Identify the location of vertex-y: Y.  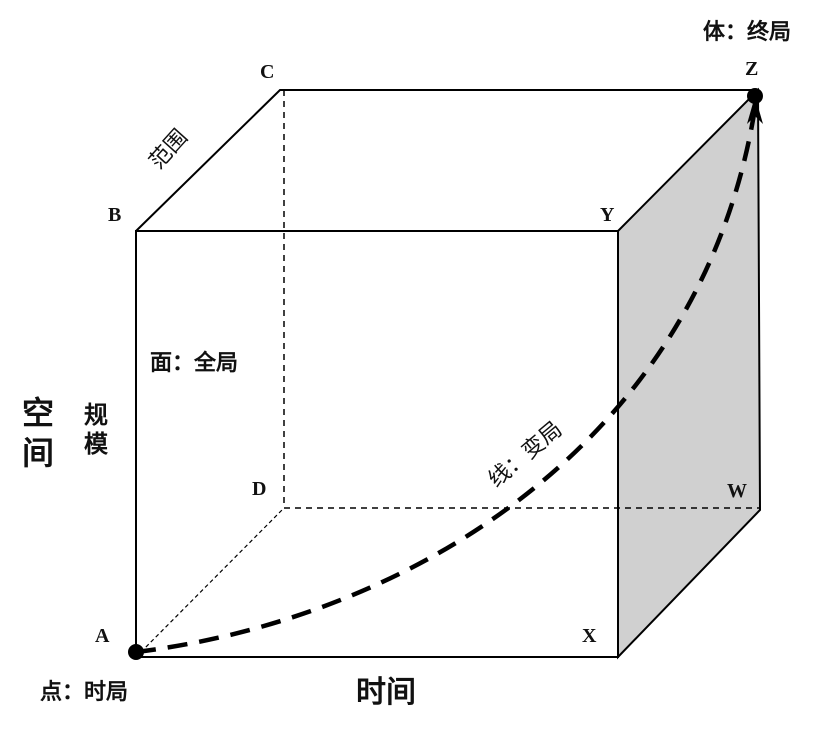
(607, 215).